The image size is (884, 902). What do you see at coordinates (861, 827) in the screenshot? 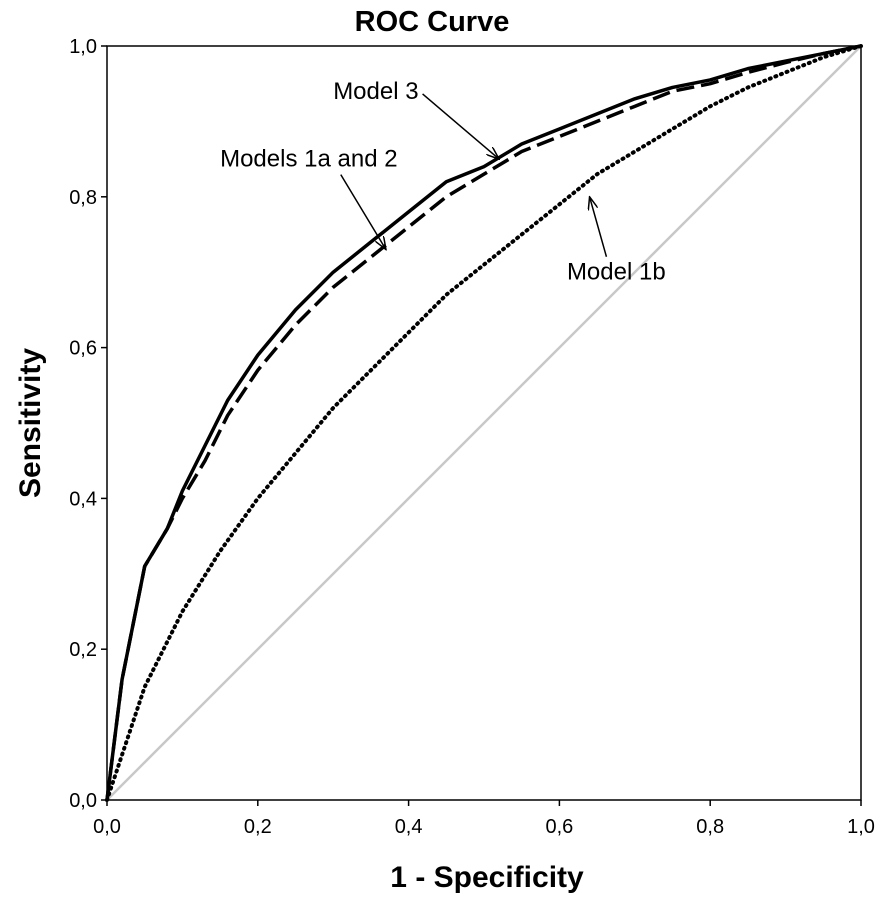
I see `x-tick-label: 1,0` at bounding box center [861, 827].